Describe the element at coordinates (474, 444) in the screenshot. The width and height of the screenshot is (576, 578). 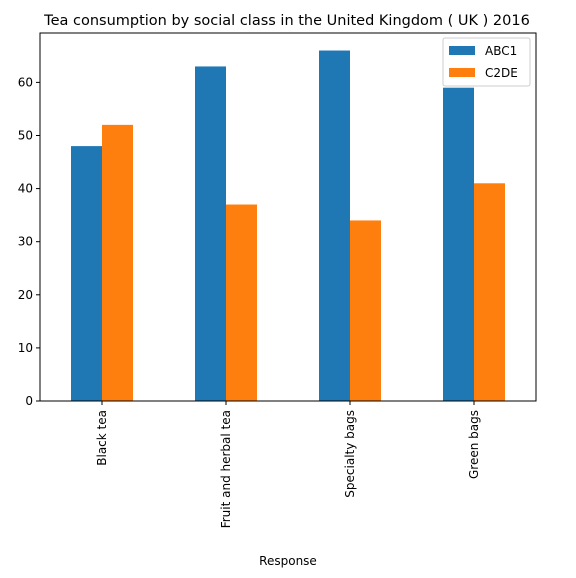
I see `x-tick-label-3: Green bags` at that location.